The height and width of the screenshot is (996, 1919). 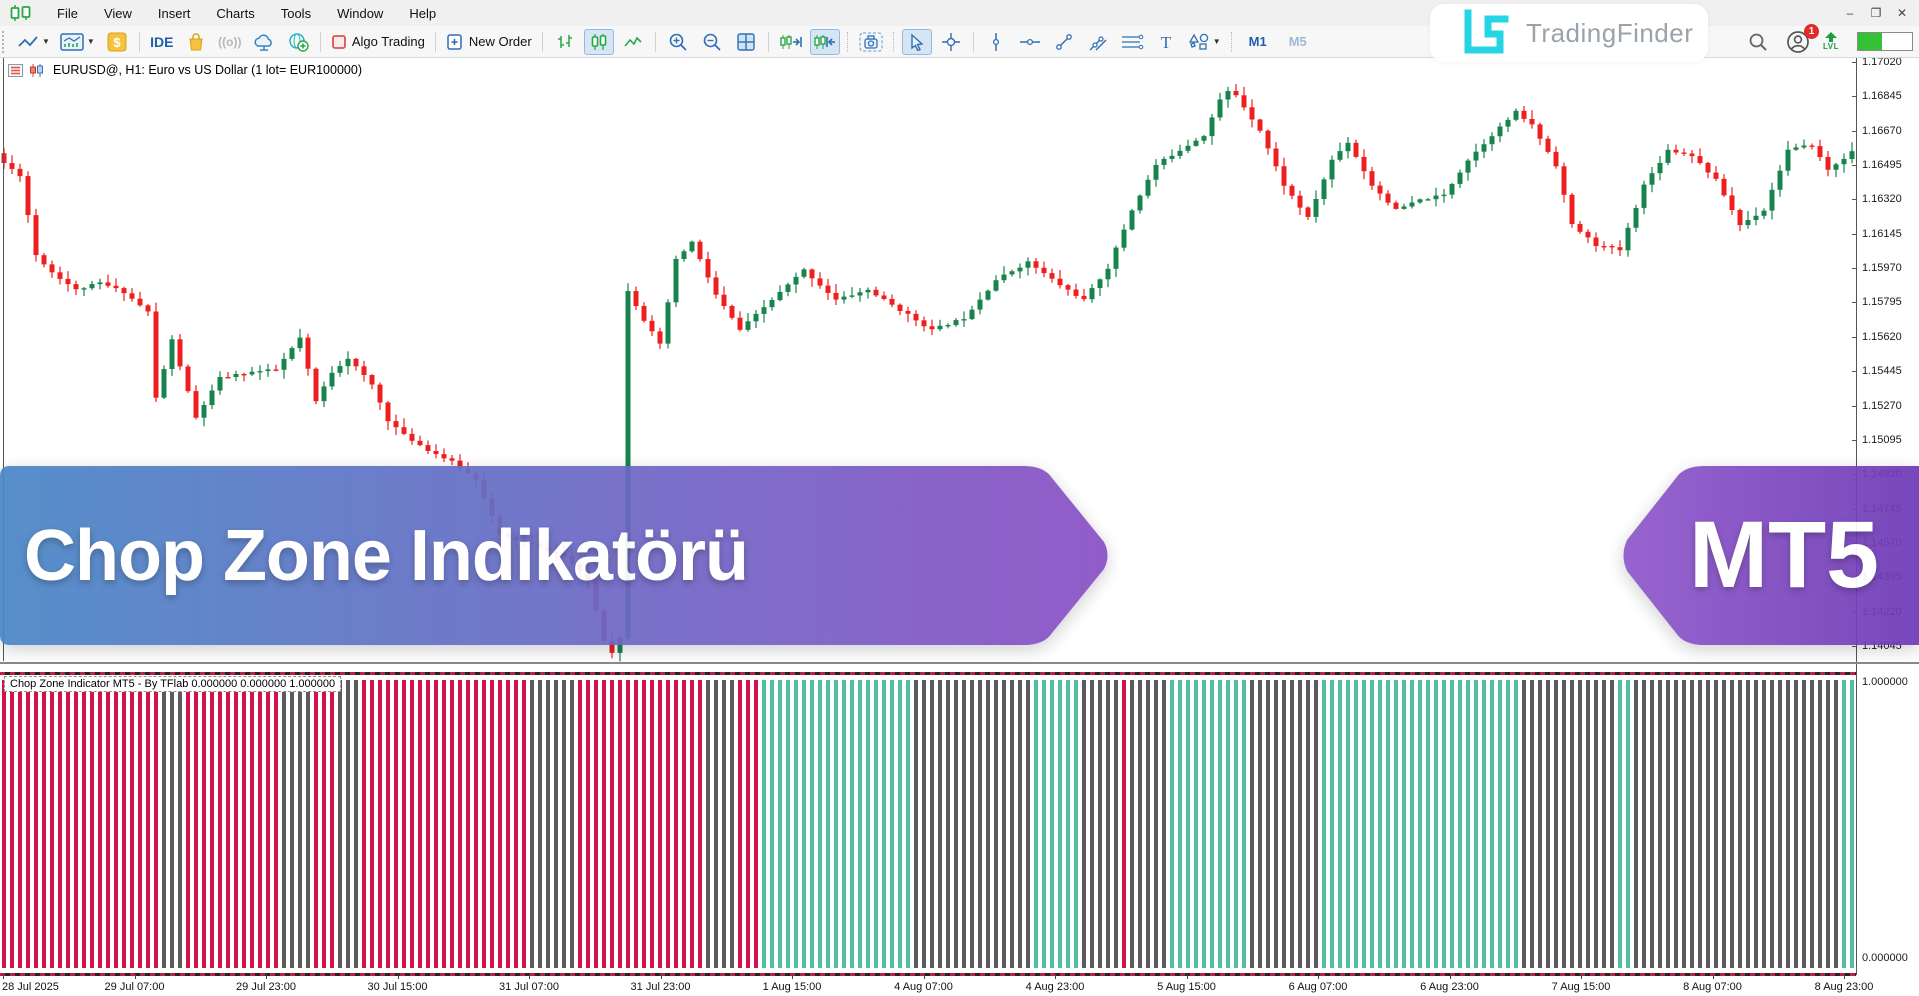 What do you see at coordinates (1204, 42) in the screenshot?
I see `shapes-dropdown: ▼` at bounding box center [1204, 42].